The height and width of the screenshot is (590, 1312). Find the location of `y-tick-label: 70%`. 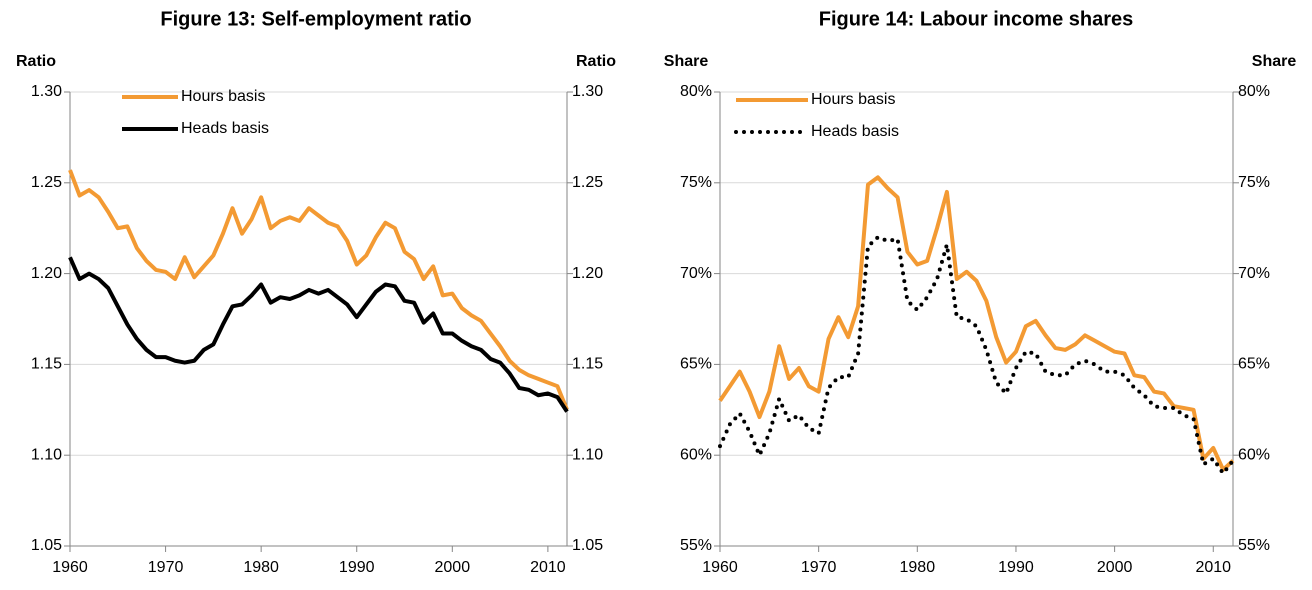

y-tick-label: 70% is located at coordinates (696, 273).